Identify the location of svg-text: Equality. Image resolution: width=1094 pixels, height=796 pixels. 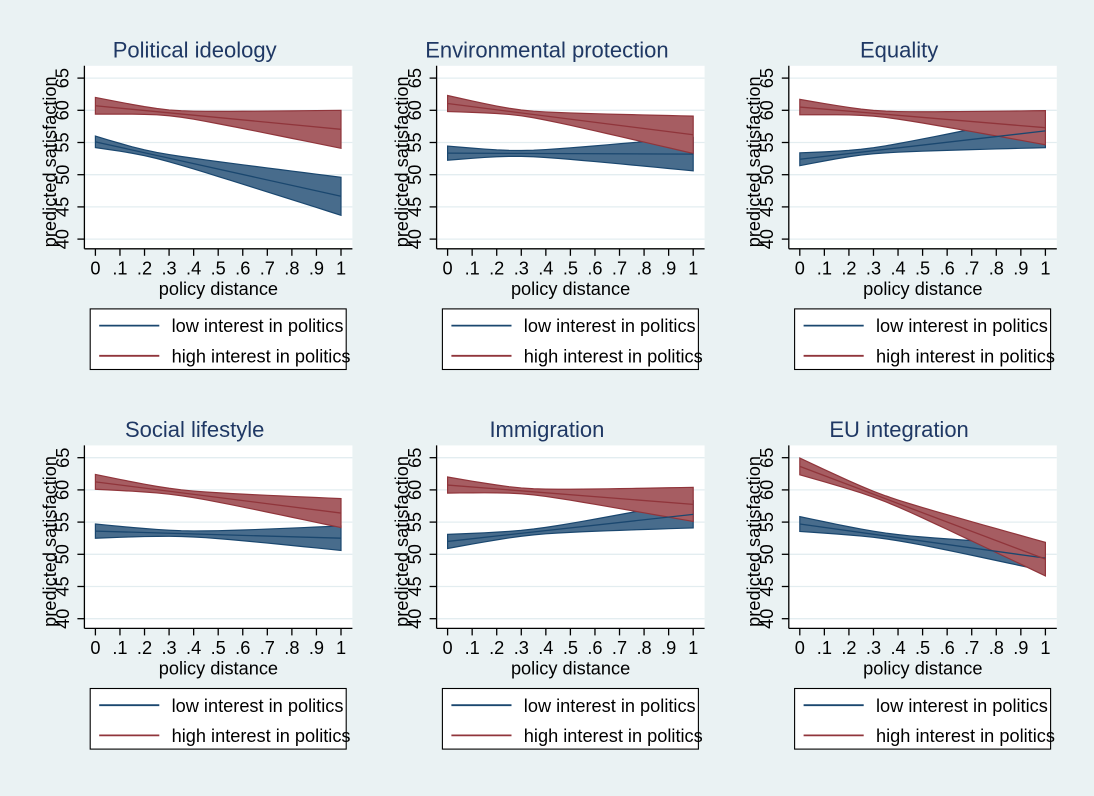
(899, 50).